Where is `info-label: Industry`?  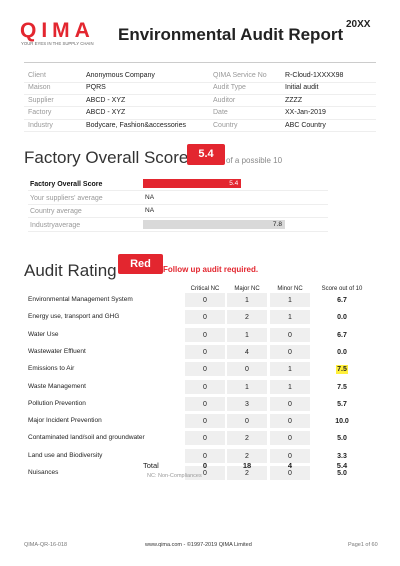
info-label: Industry is located at coordinates (40, 125).